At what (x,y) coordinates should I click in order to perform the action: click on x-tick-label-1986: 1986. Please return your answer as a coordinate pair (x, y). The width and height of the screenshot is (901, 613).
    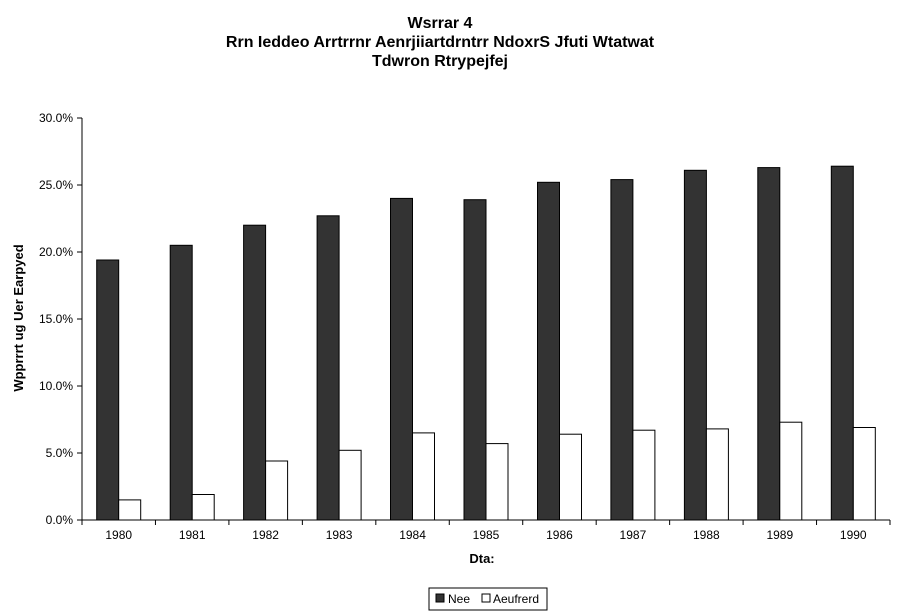
    Looking at the image, I should click on (559, 535).